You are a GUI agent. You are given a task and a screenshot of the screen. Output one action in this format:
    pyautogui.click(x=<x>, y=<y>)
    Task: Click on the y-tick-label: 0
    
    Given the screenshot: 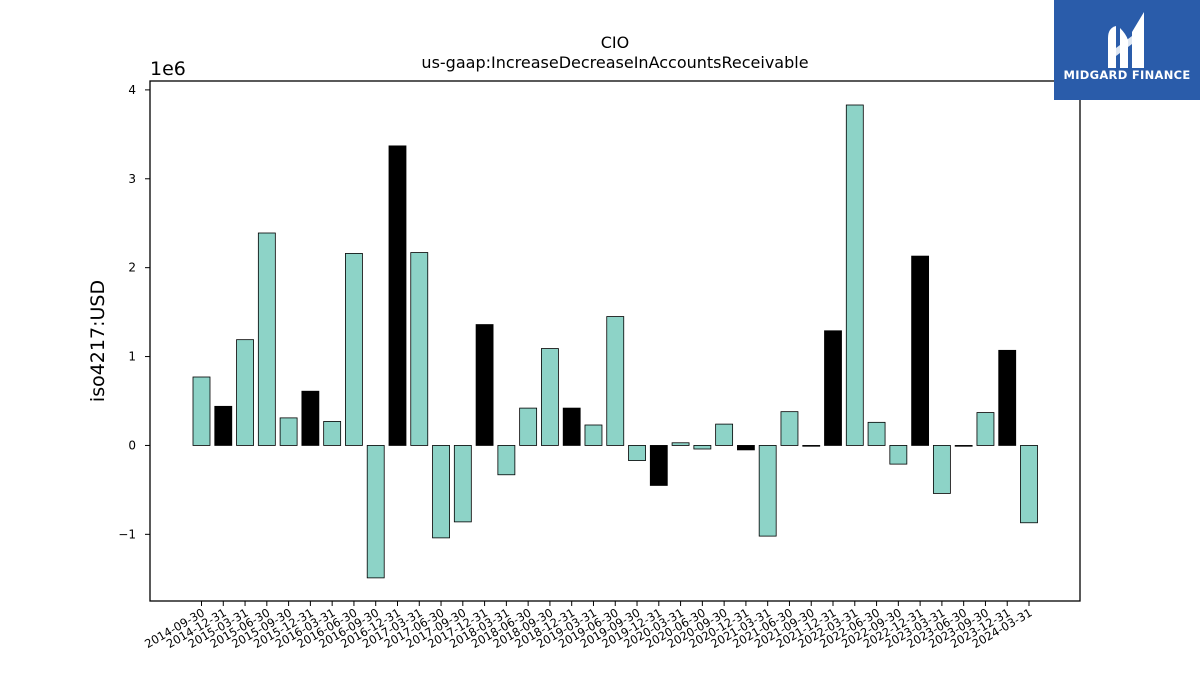 What is the action you would take?
    pyautogui.click(x=132, y=445)
    